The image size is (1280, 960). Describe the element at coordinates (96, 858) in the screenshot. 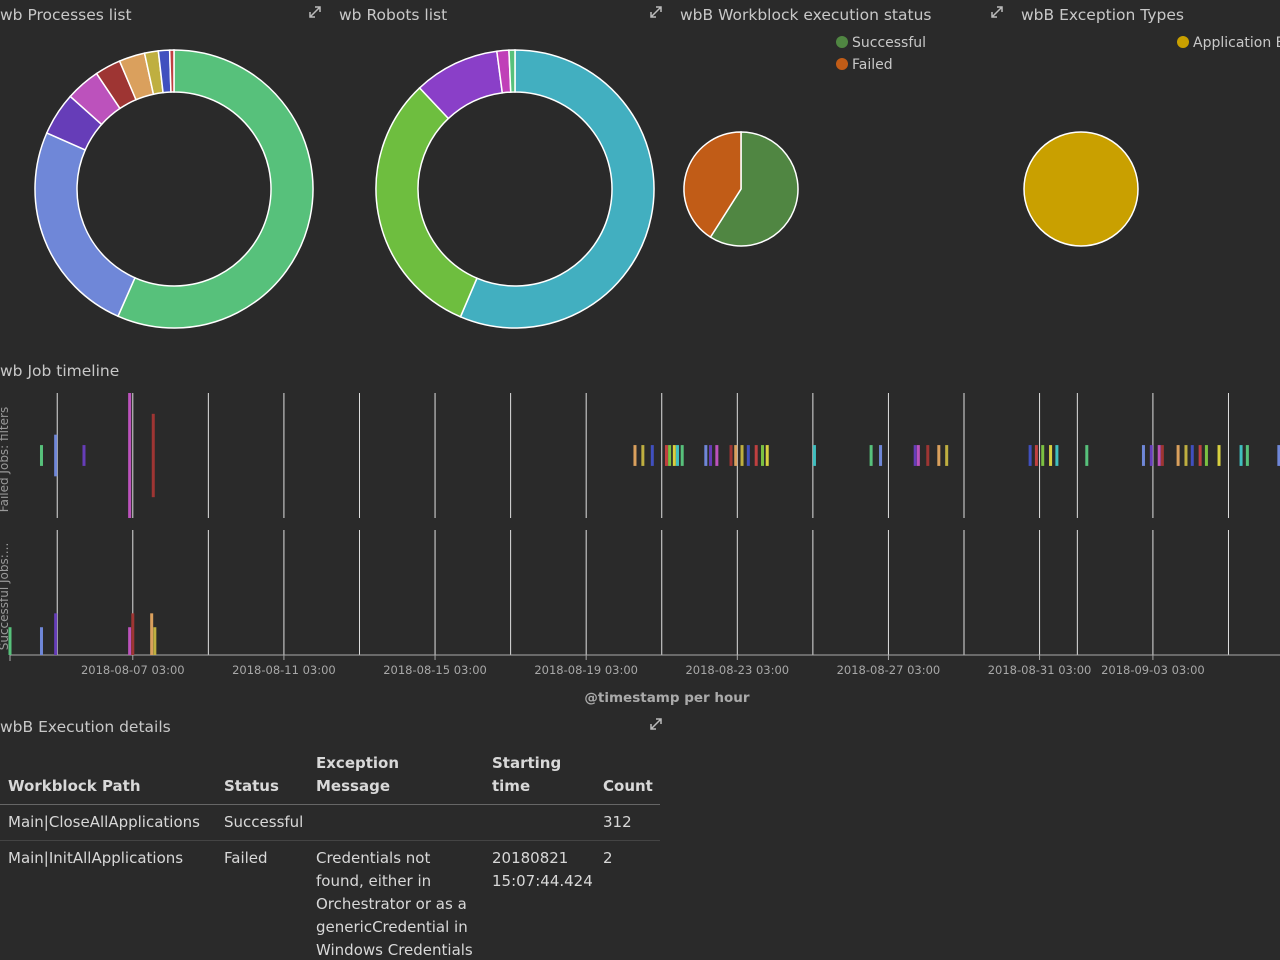

I see `cell-text: Main|InitAllApplications` at that location.